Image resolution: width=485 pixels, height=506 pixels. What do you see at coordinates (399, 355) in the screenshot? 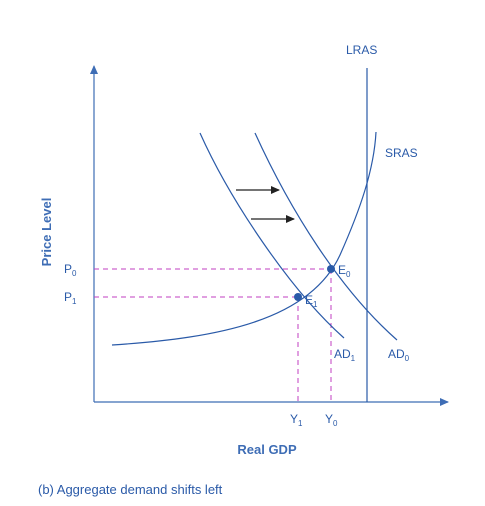
I see `ad0-label: AD0` at bounding box center [399, 355].